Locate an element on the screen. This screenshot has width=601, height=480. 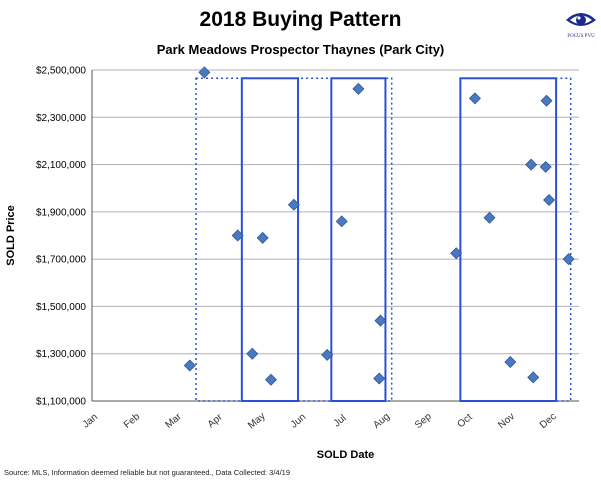
y-axis-title: SOLD Price is located at coordinates (11, 235).